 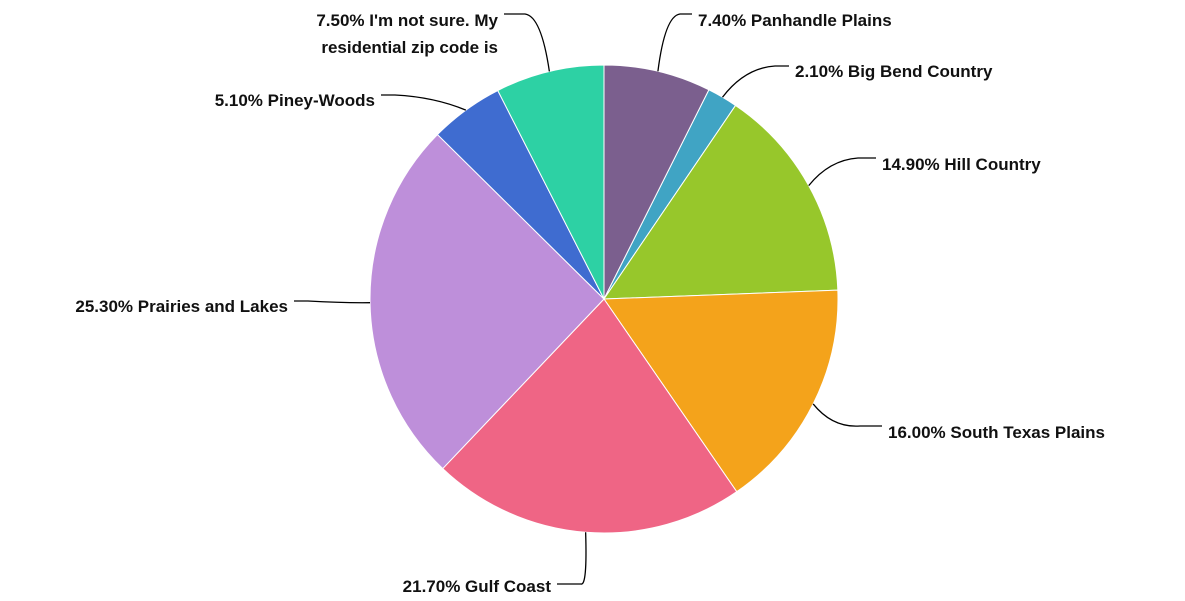 I want to click on pie-slice-south-texas-plains, so click(x=721, y=391).